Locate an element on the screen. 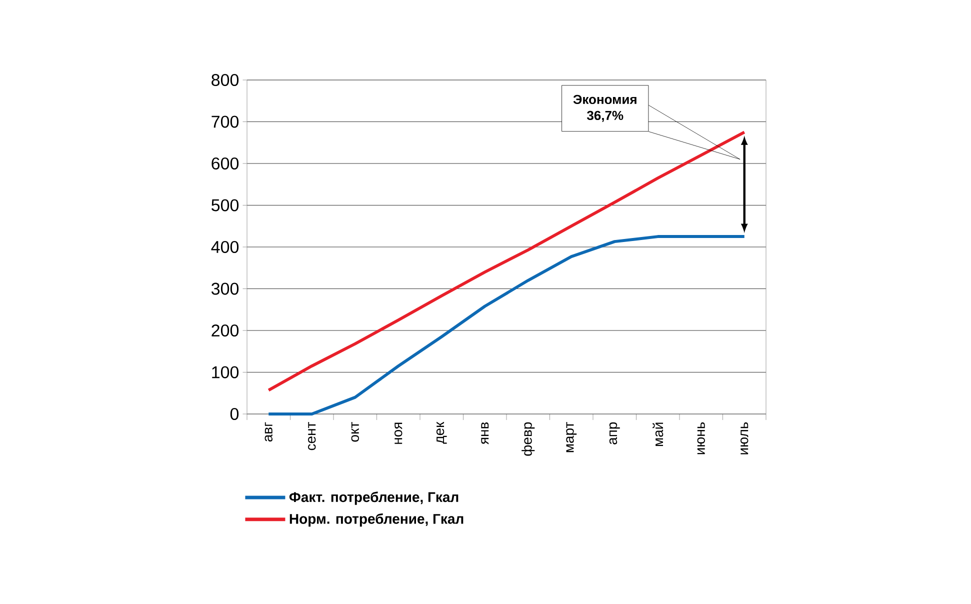 The height and width of the screenshot is (604, 971). x-tick-label: дек is located at coordinates (441, 433).